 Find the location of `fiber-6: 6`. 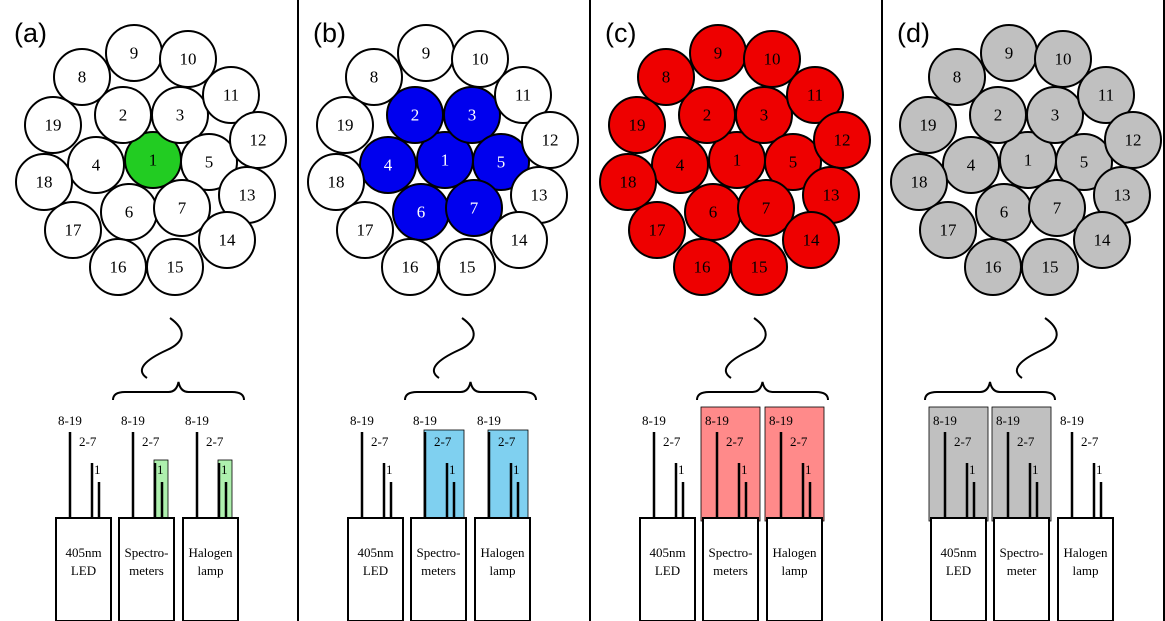

fiber-6: 6 is located at coordinates (129, 212).